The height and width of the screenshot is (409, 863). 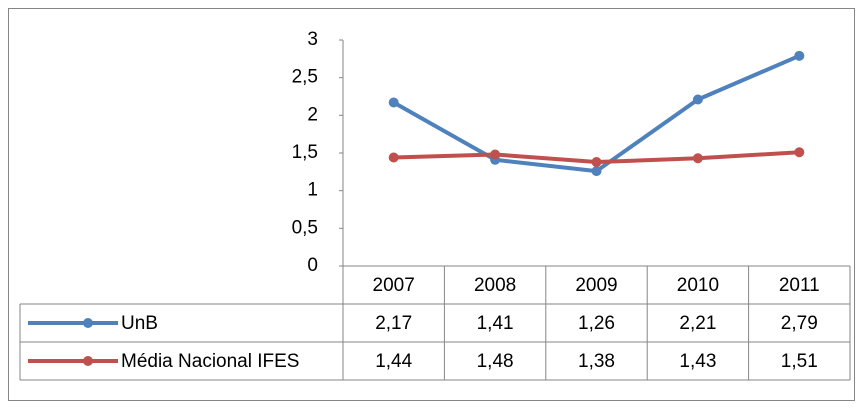 I want to click on data-label: 1,41, so click(x=495, y=323).